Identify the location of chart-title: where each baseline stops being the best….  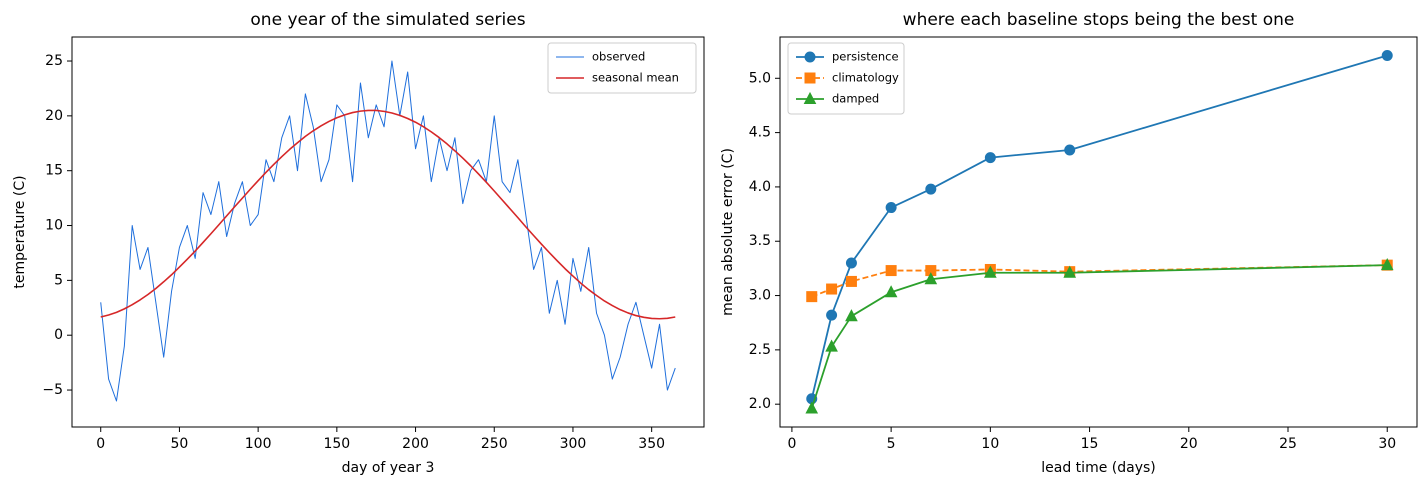
(1099, 20).